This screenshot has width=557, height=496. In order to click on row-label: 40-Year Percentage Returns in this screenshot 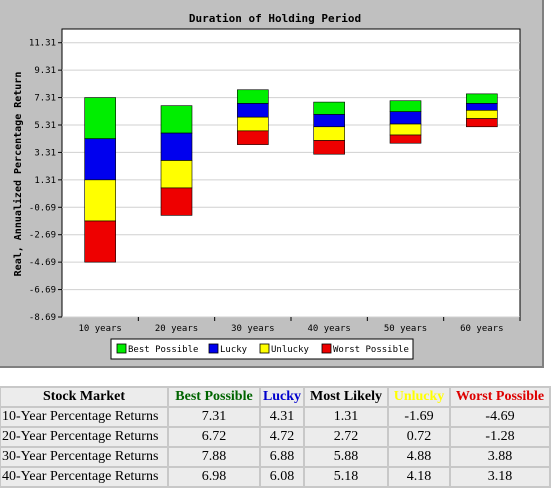, I will do `click(84, 477)`.